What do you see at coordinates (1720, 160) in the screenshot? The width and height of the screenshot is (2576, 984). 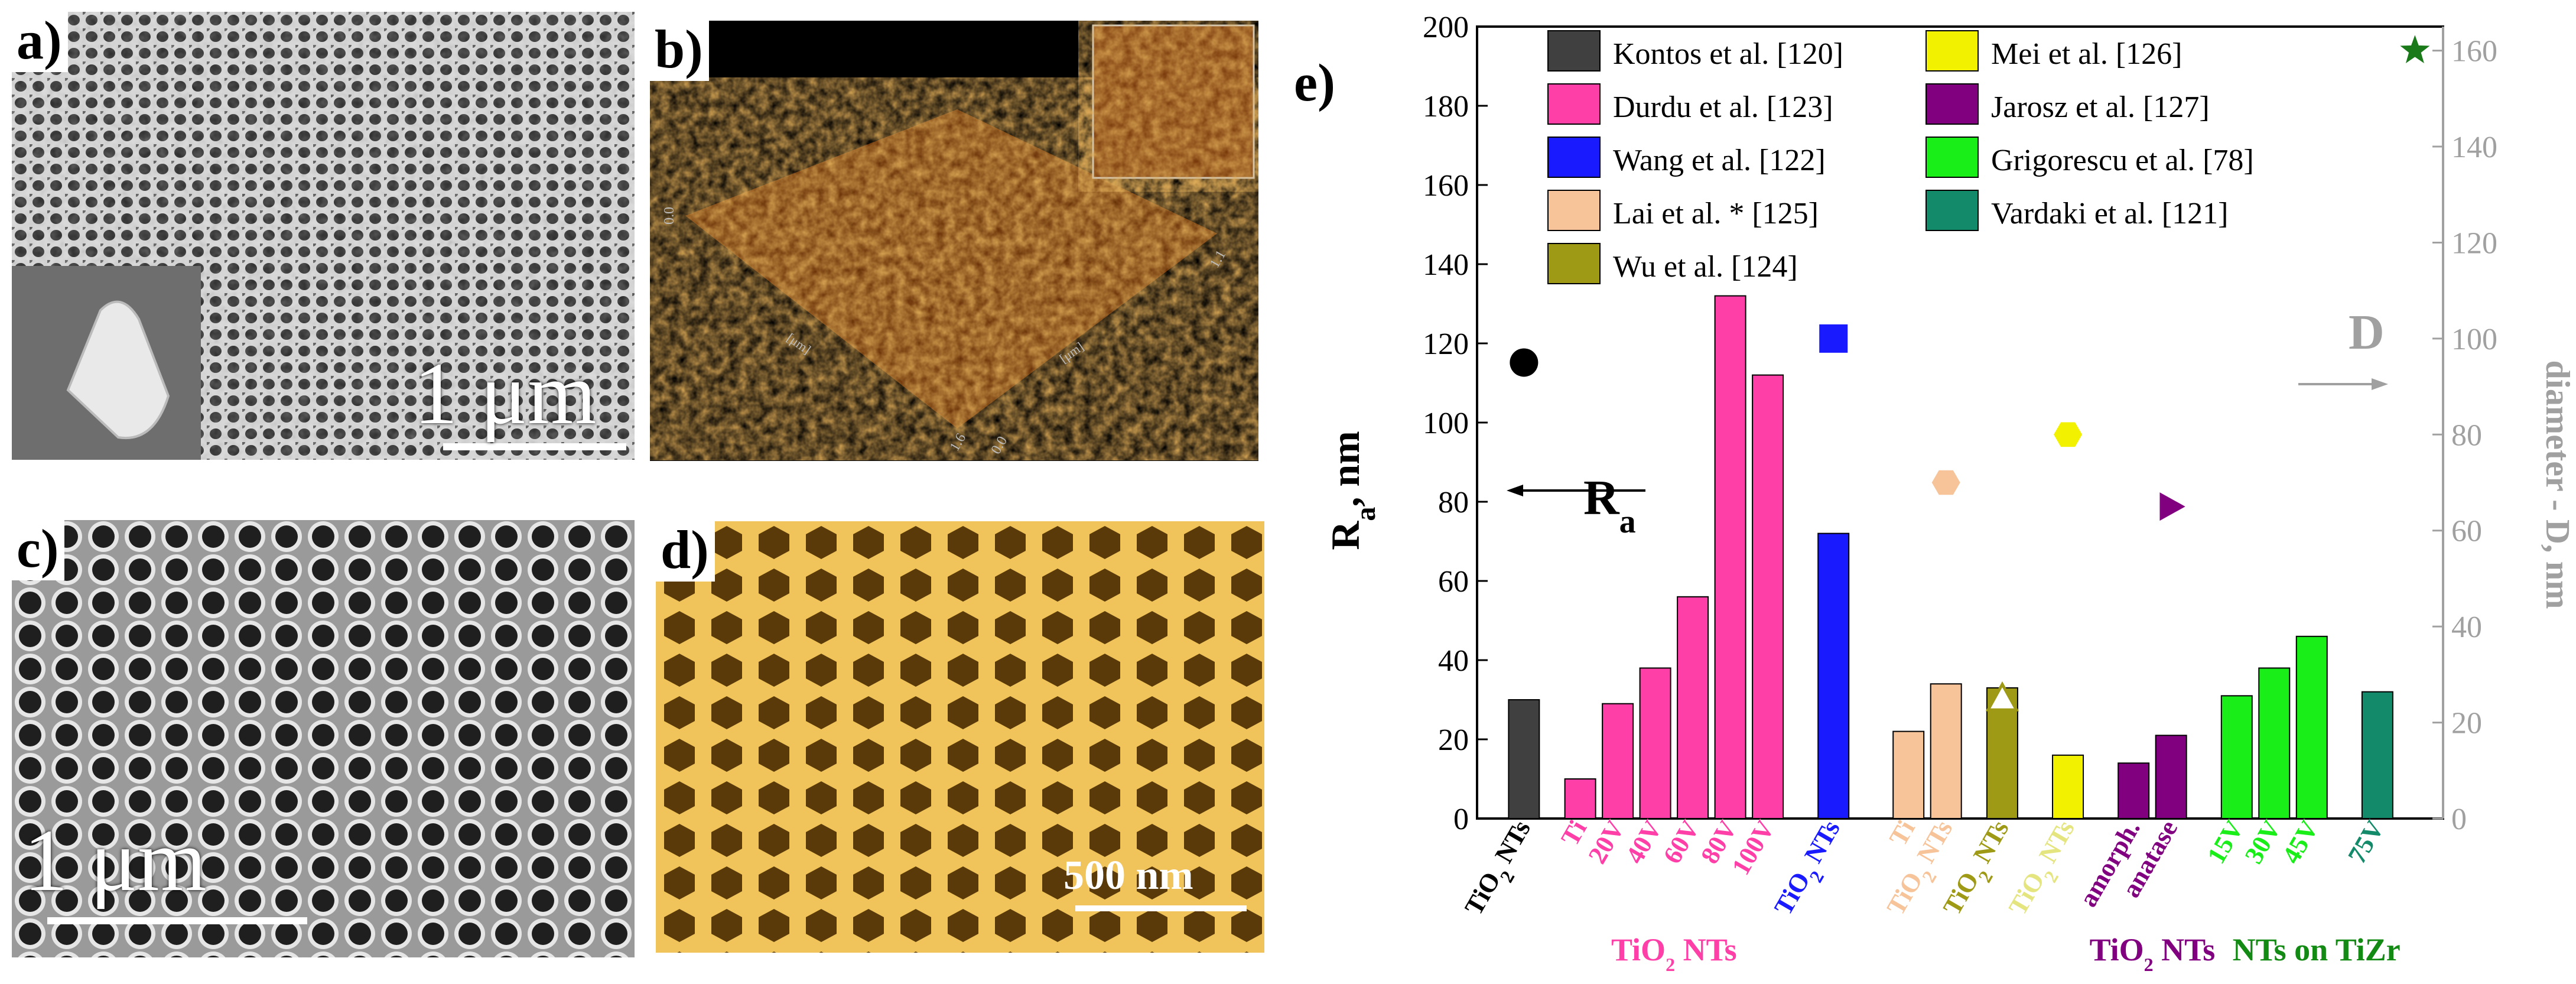 I see `legend-label: Wang et al. [122]` at bounding box center [1720, 160].